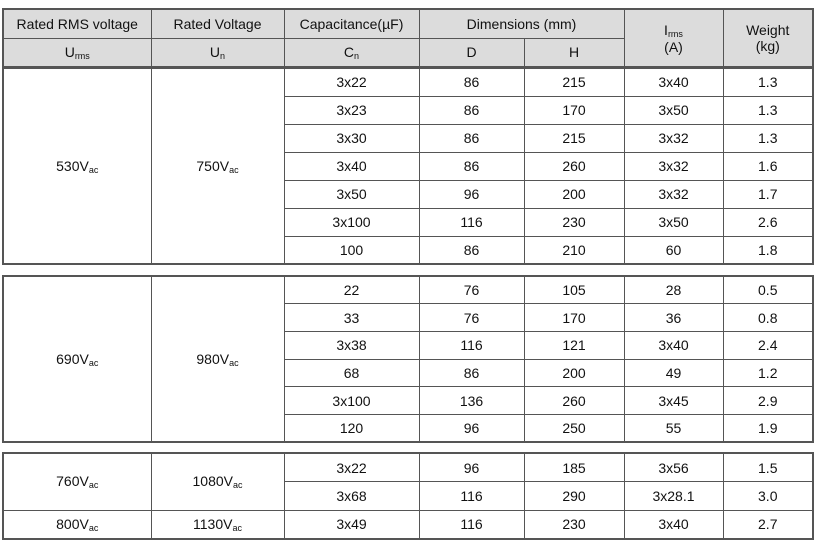 The image size is (816, 544). I want to click on rated-rms-voltage-cell: 760Vac, so click(77, 481).